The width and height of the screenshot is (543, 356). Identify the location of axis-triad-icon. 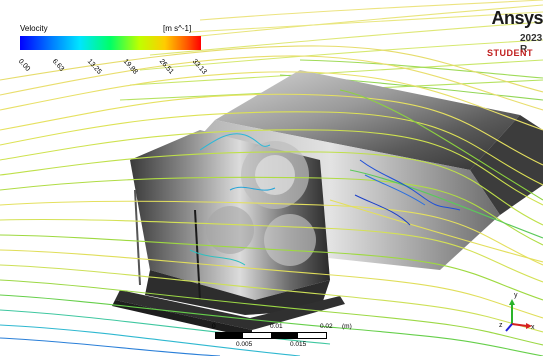
(518, 315).